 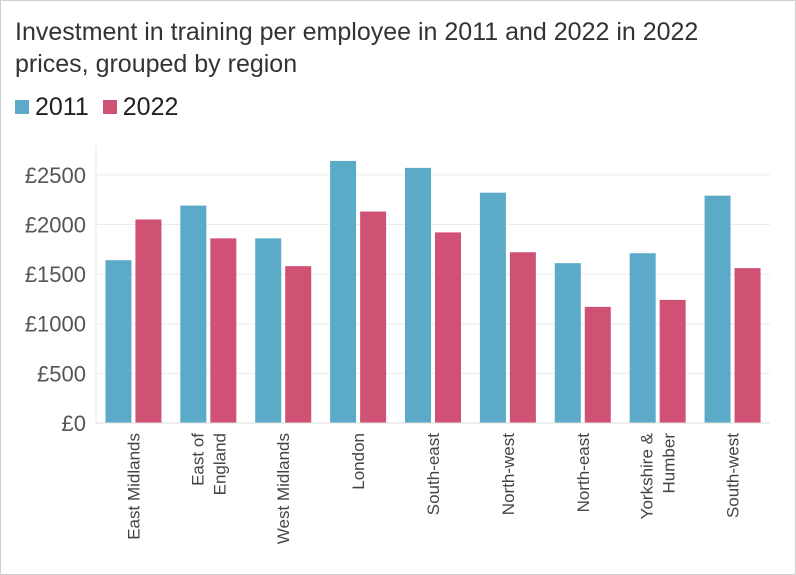 What do you see at coordinates (150, 107) in the screenshot?
I see `legend-label-2022: 2022` at bounding box center [150, 107].